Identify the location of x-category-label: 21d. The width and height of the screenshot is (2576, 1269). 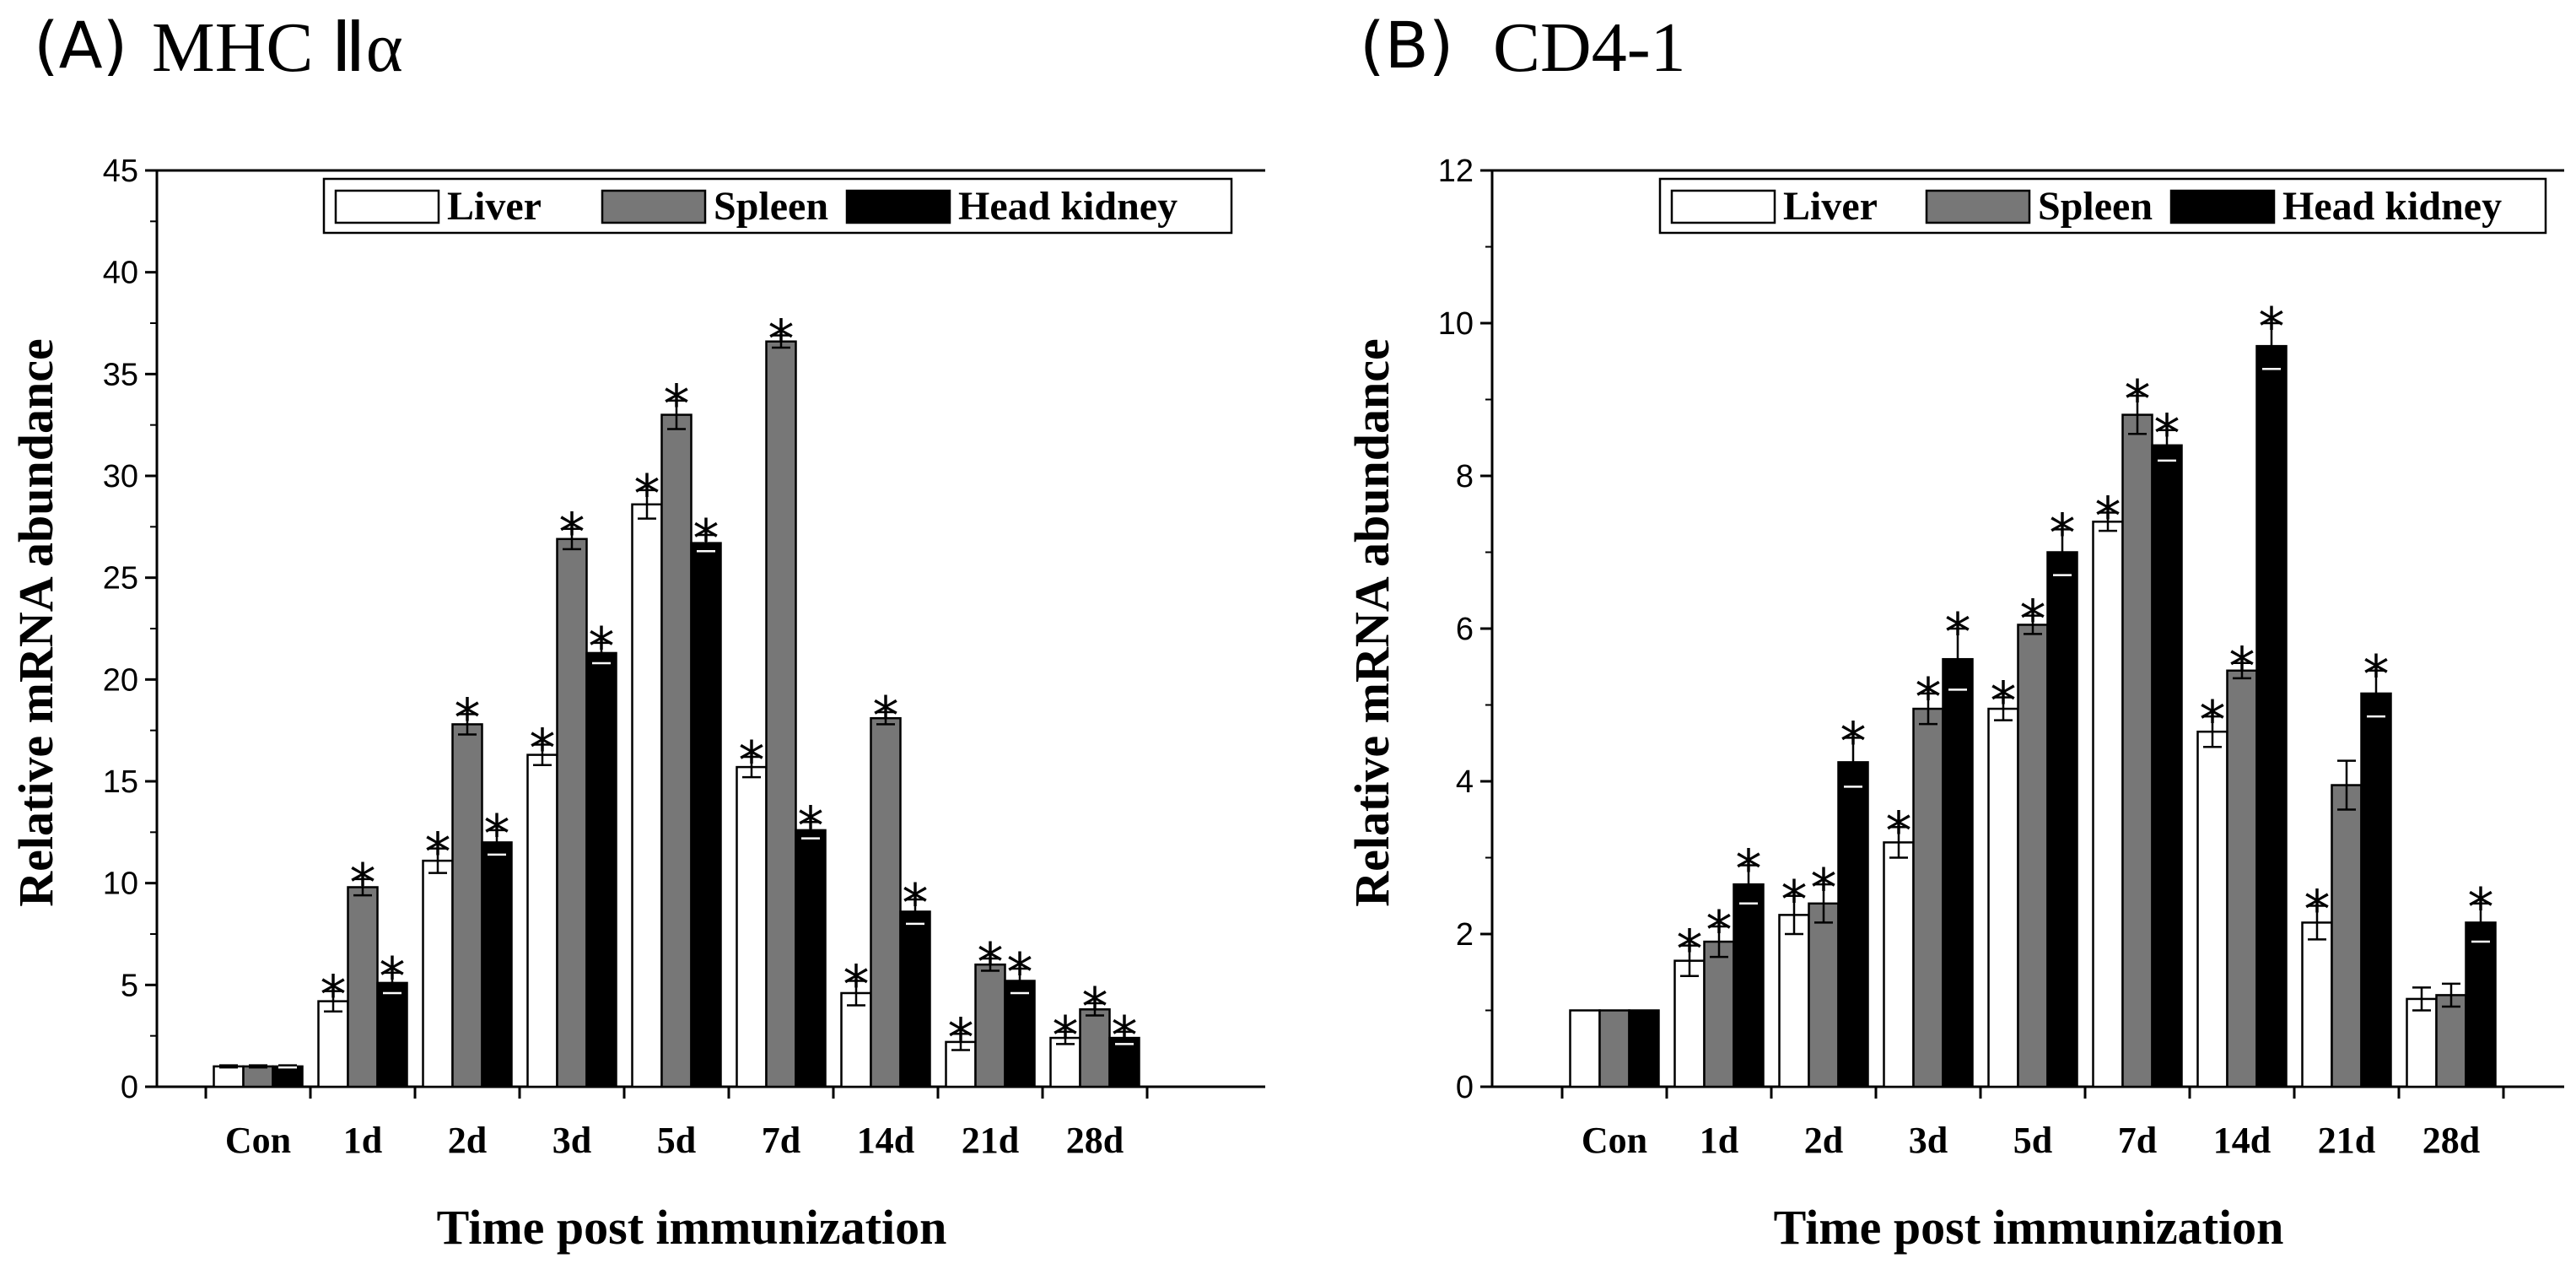
(990, 1140).